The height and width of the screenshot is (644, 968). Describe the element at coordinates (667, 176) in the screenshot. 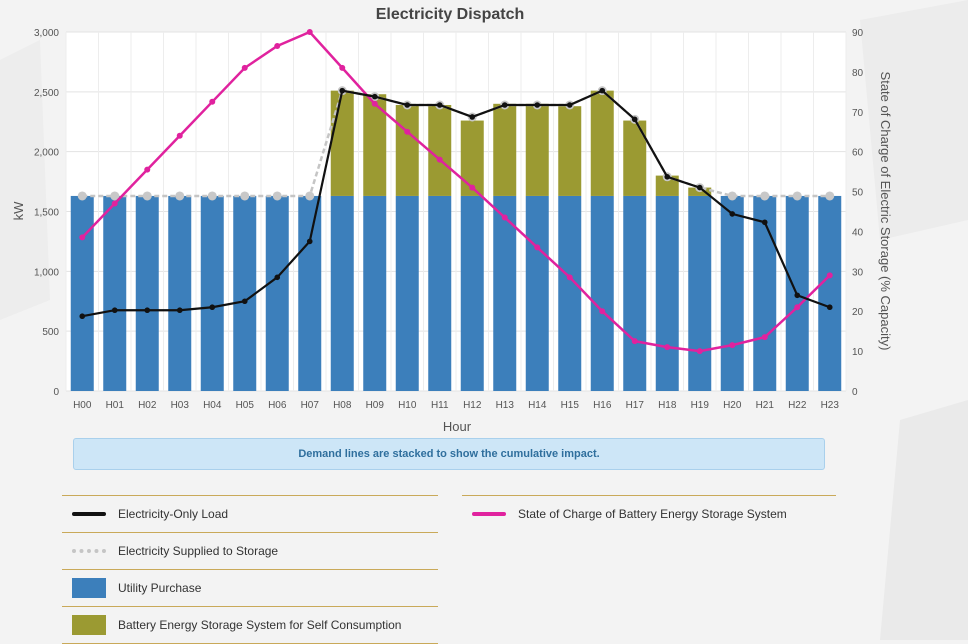

I see `point-electricity-only-load-h18` at that location.